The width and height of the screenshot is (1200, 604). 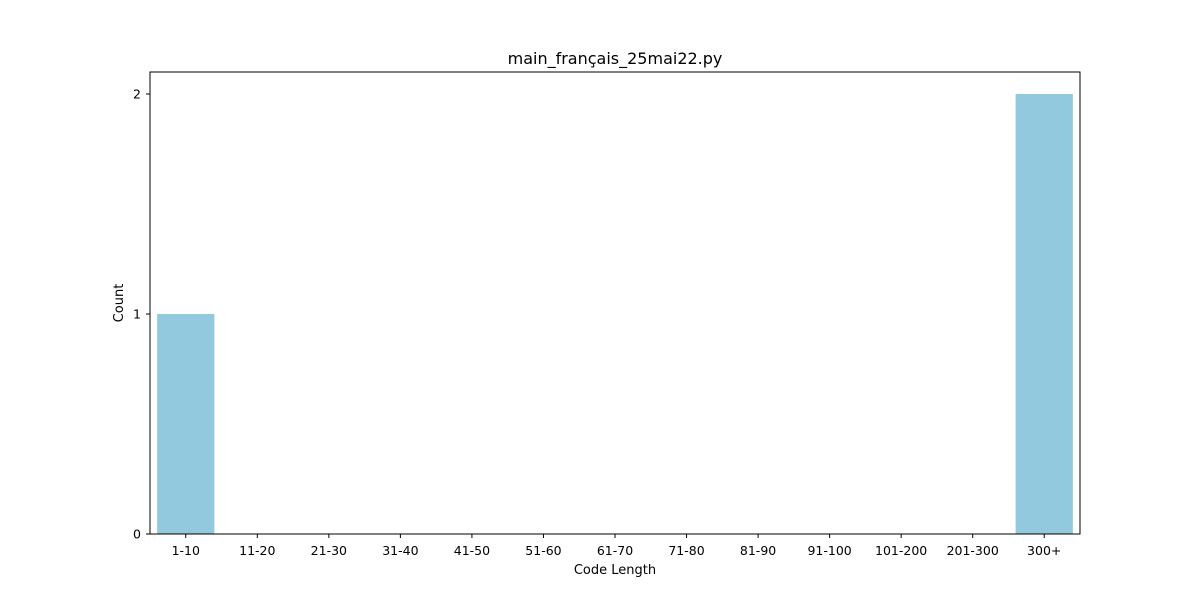 I want to click on y-tick-label: 2, so click(x=137, y=94).